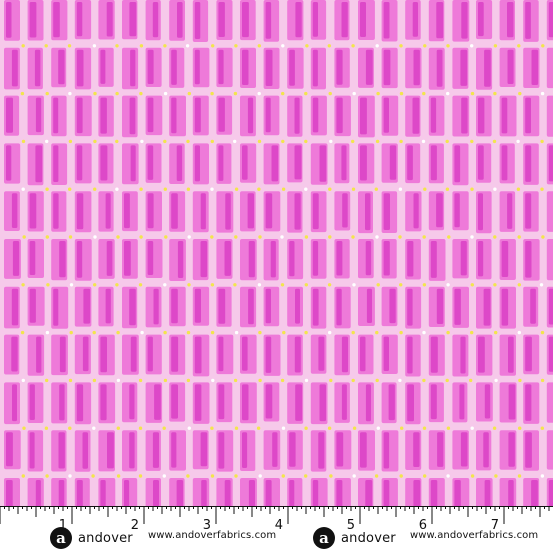 The image size is (553, 553). Describe the element at coordinates (105, 538) in the screenshot. I see `brand-name: andover` at that location.